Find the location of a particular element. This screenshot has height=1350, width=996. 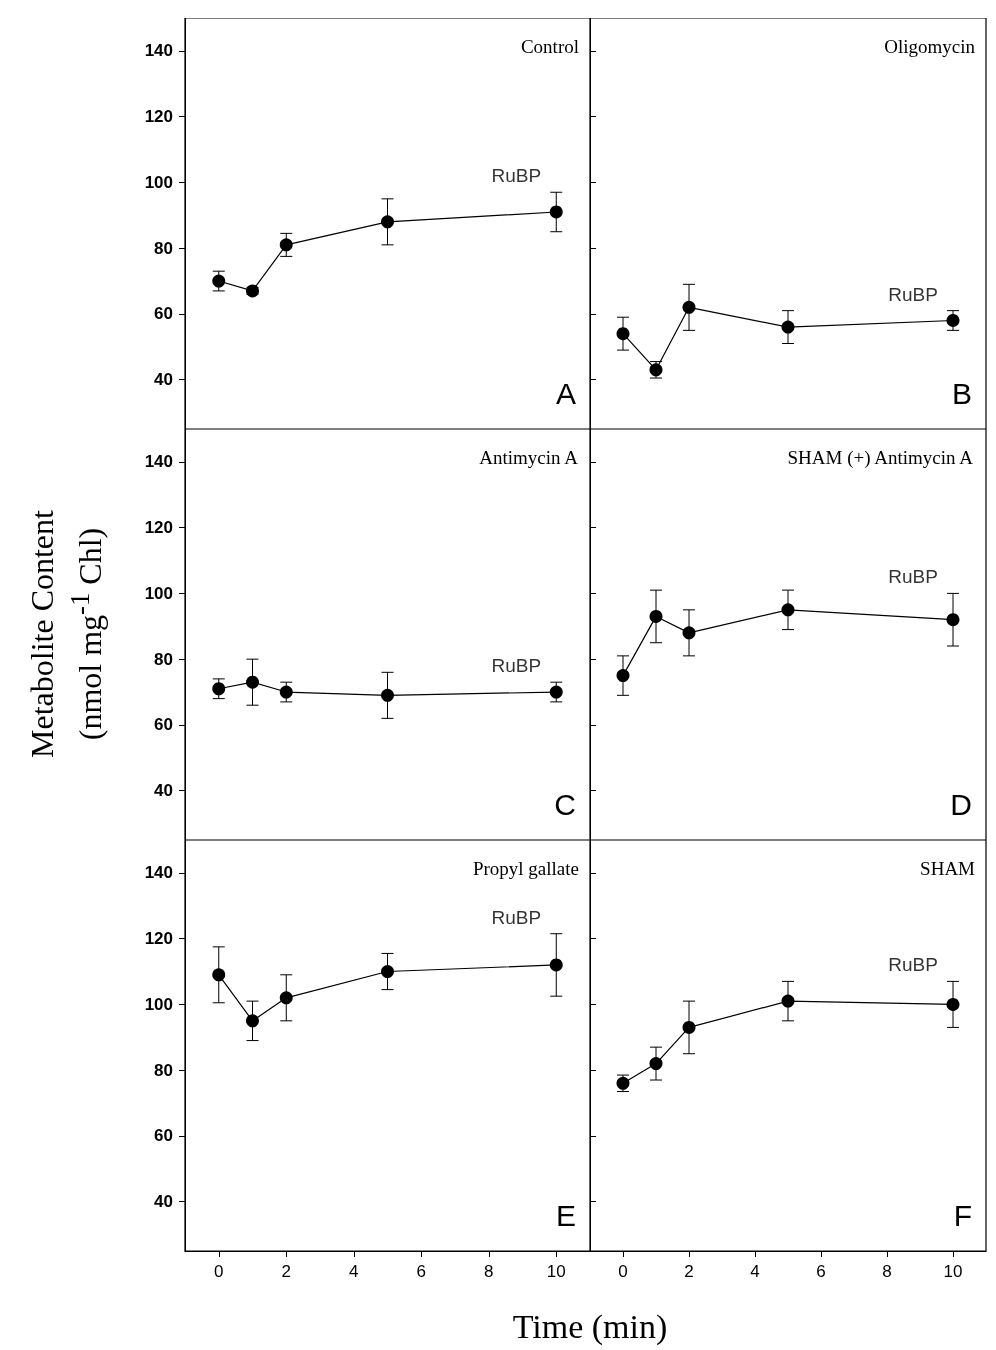

text: Propyl gallate is located at coordinates (525, 868).